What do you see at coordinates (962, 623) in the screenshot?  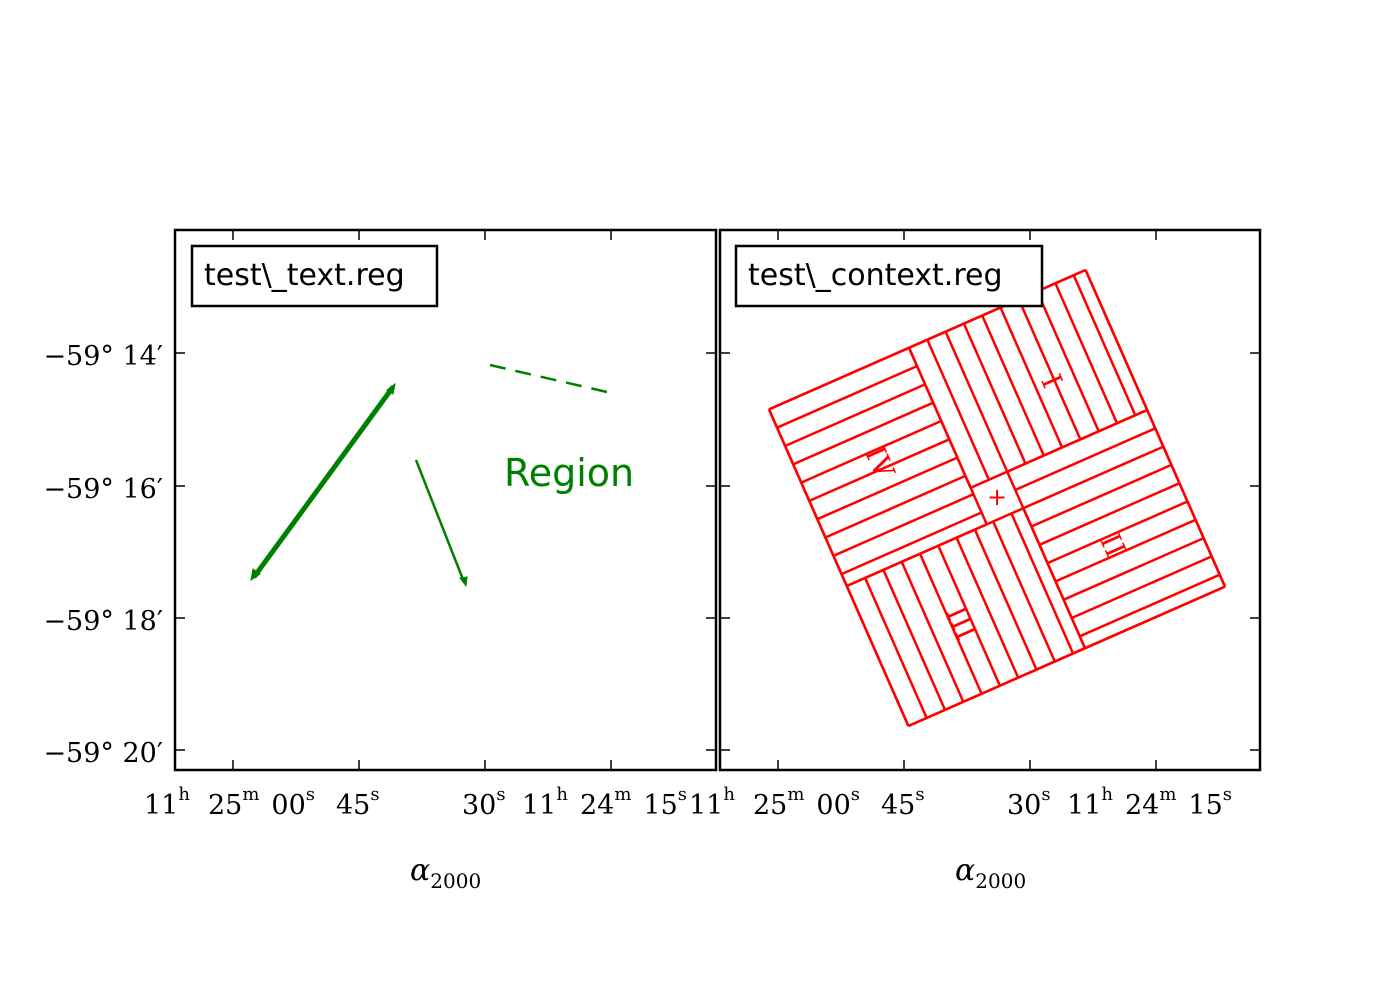 I see `quadrant-label: III` at bounding box center [962, 623].